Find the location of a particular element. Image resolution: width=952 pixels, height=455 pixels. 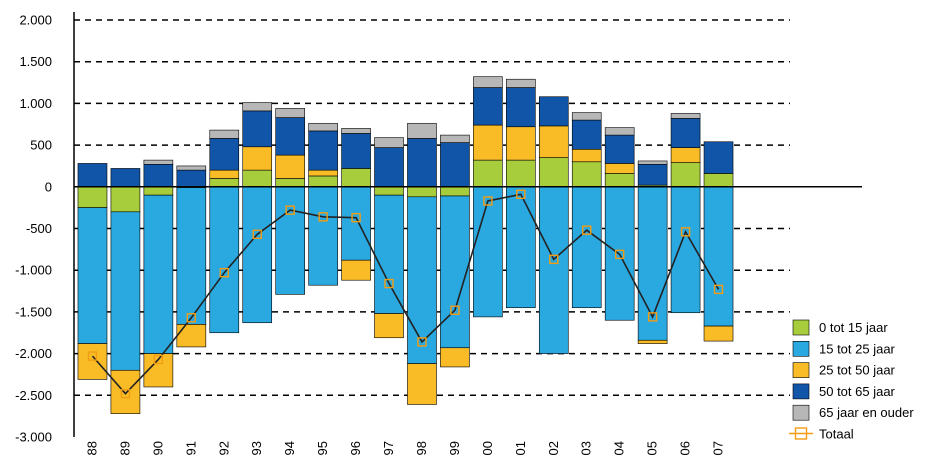

x-tick-label: 2004 is located at coordinates (619, 448).